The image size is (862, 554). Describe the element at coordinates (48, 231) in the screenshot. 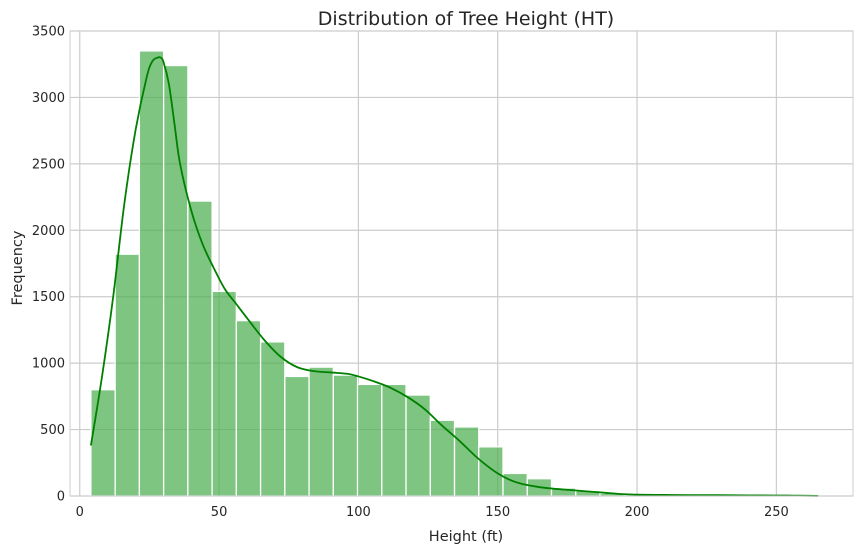

I see `y-tick-label: 2000` at that location.